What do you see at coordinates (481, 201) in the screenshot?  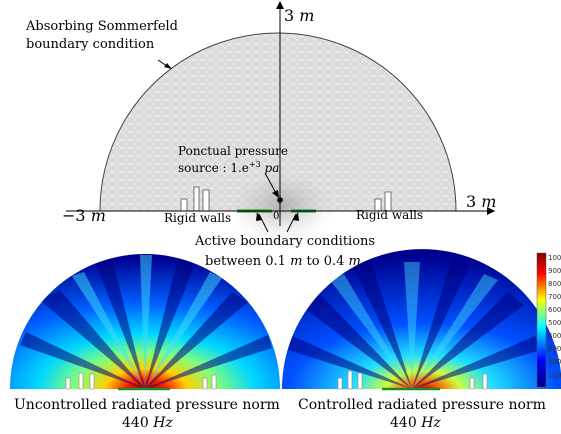 I see `axis-right-label: 3 m` at bounding box center [481, 201].